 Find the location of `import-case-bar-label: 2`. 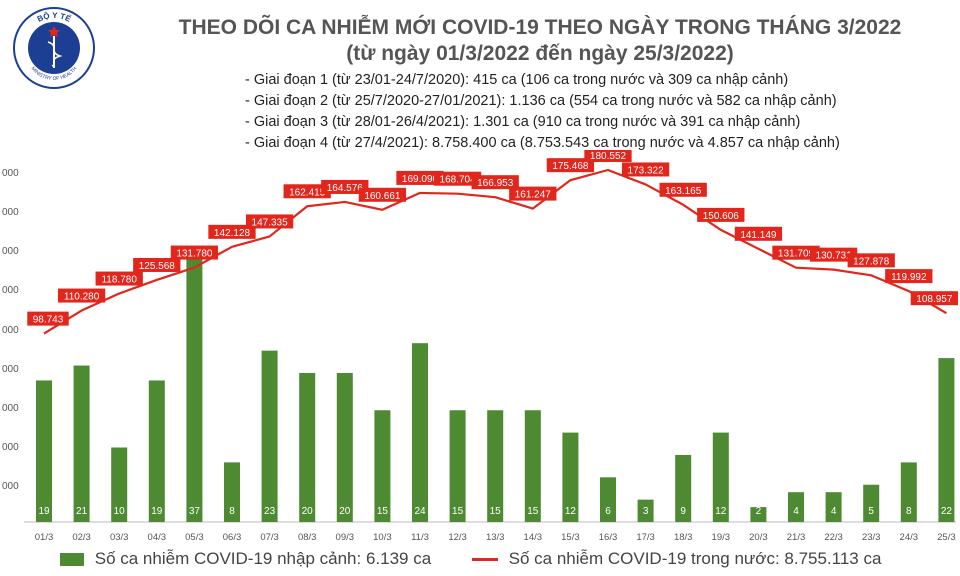

import-case-bar-label: 2 is located at coordinates (759, 511).